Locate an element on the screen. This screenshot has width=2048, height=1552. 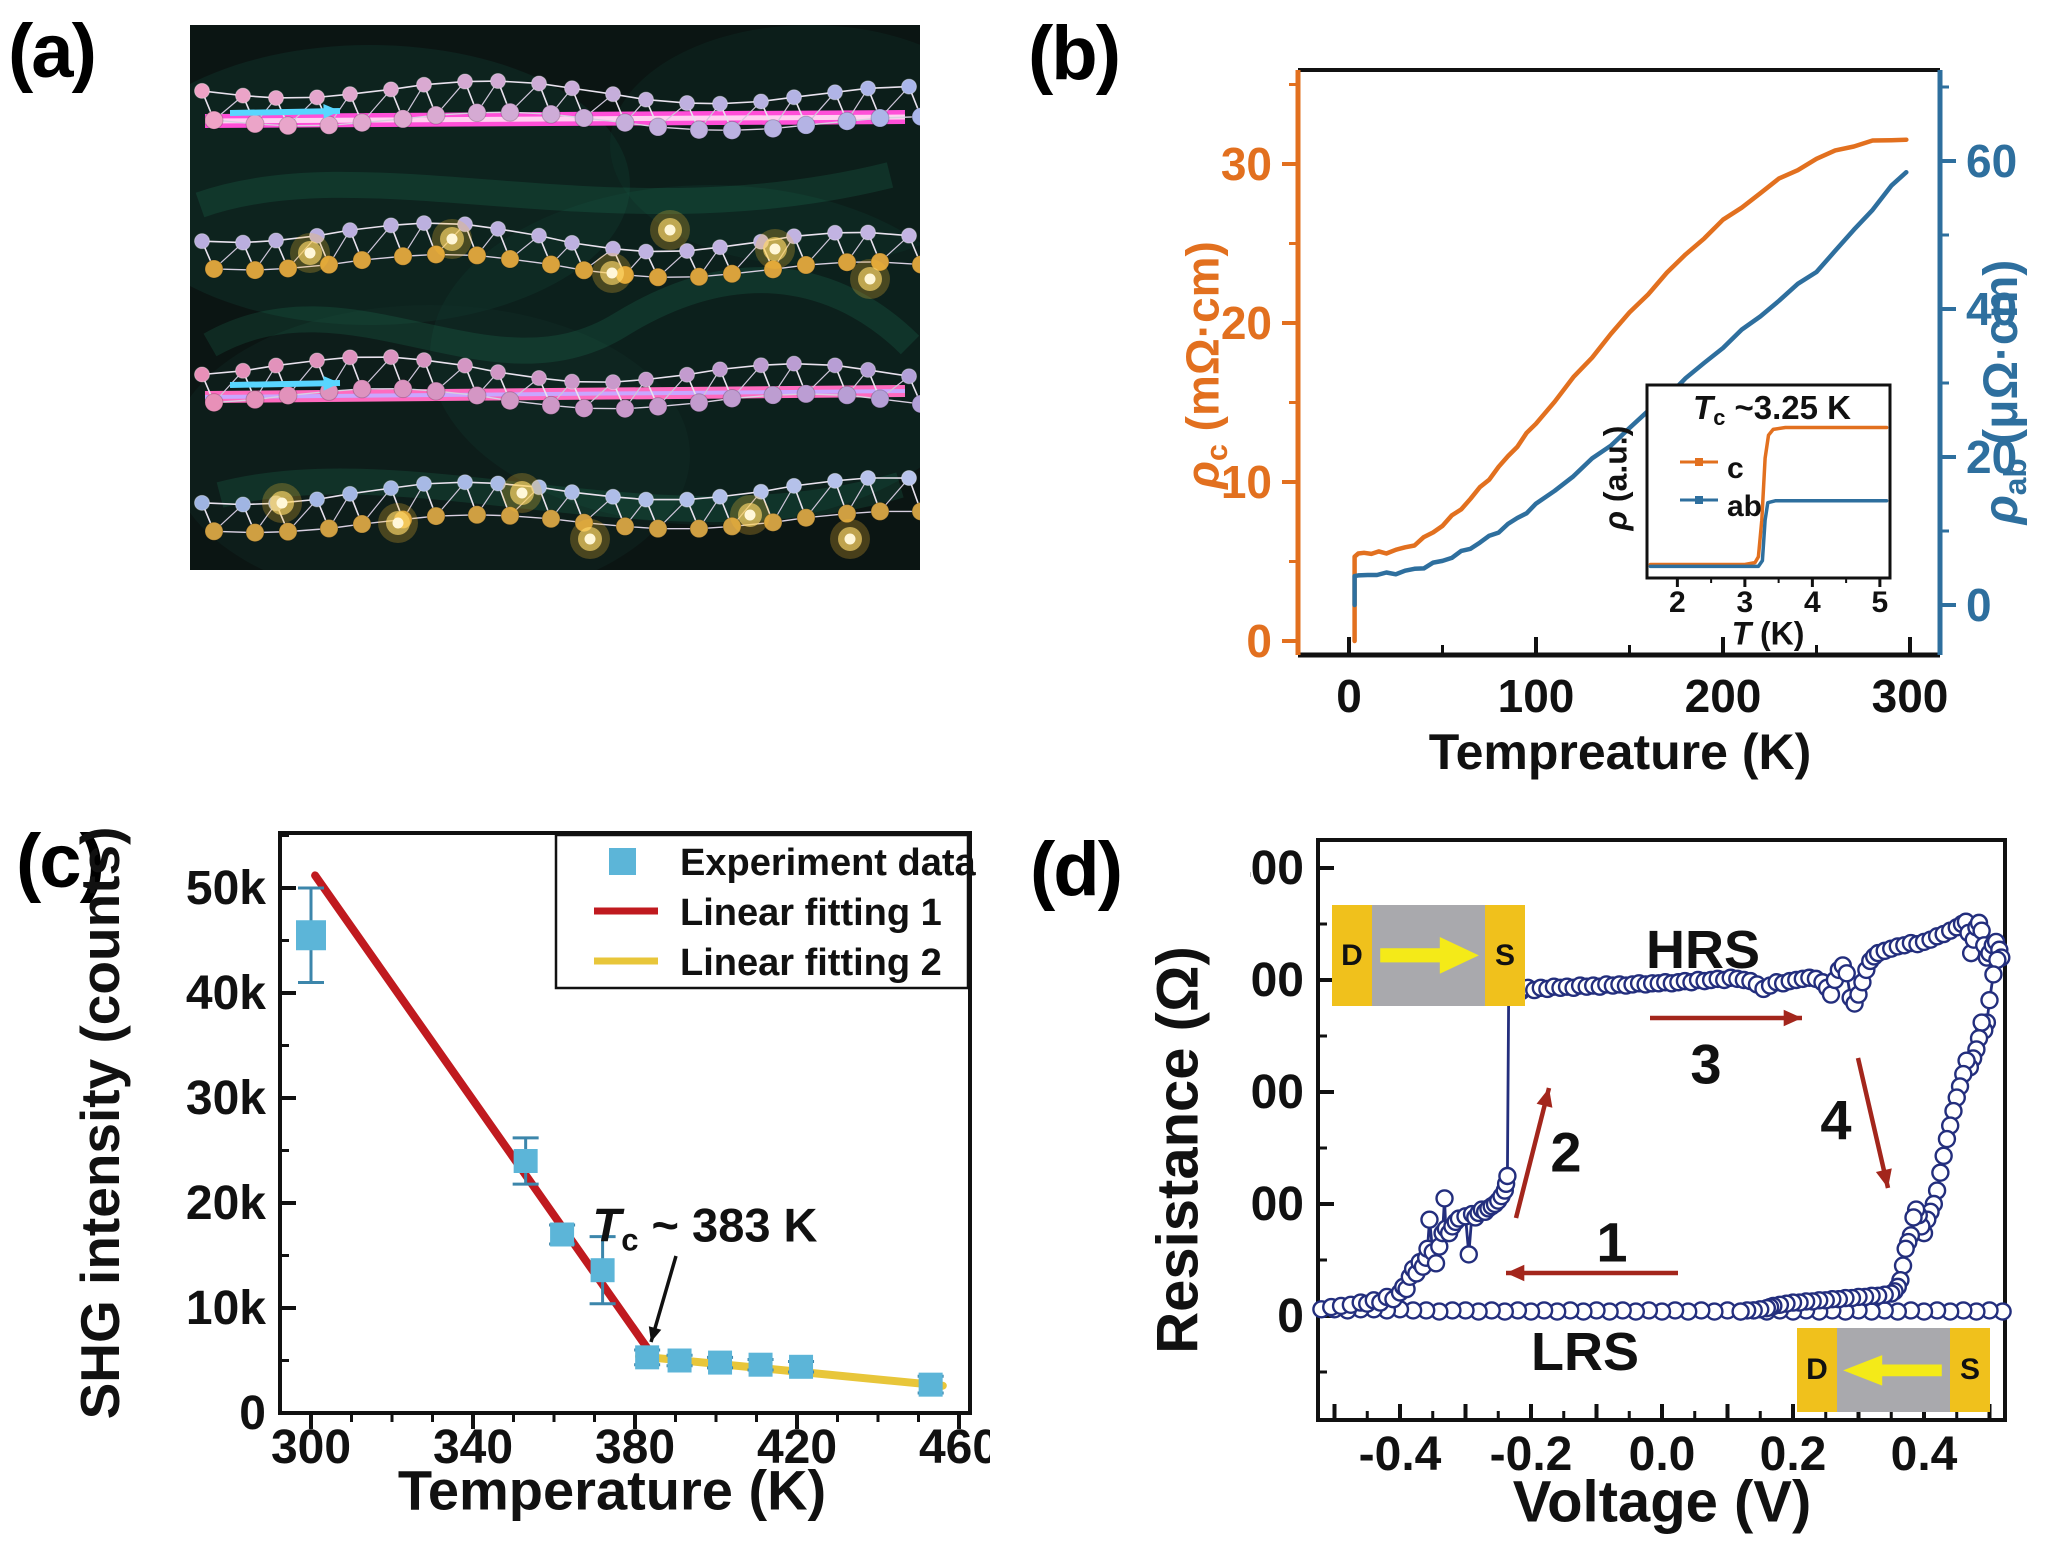
d-x-tick-label: -0.4 is located at coordinates (1400, 1454).